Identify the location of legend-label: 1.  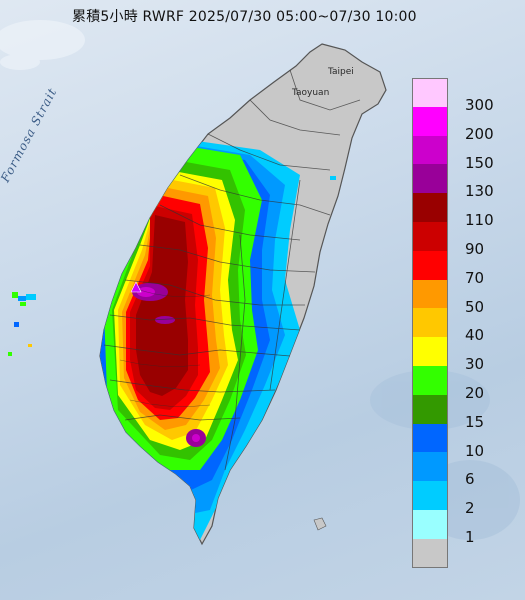
(470, 537).